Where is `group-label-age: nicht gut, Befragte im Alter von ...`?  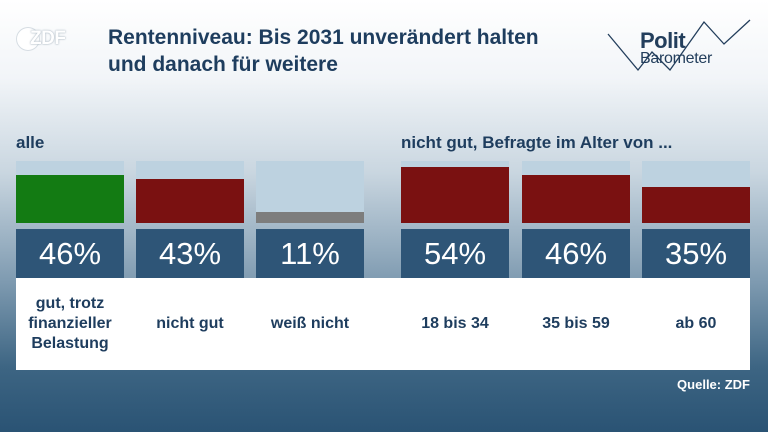
group-label-age: nicht gut, Befragte im Alter von ... is located at coordinates (537, 142).